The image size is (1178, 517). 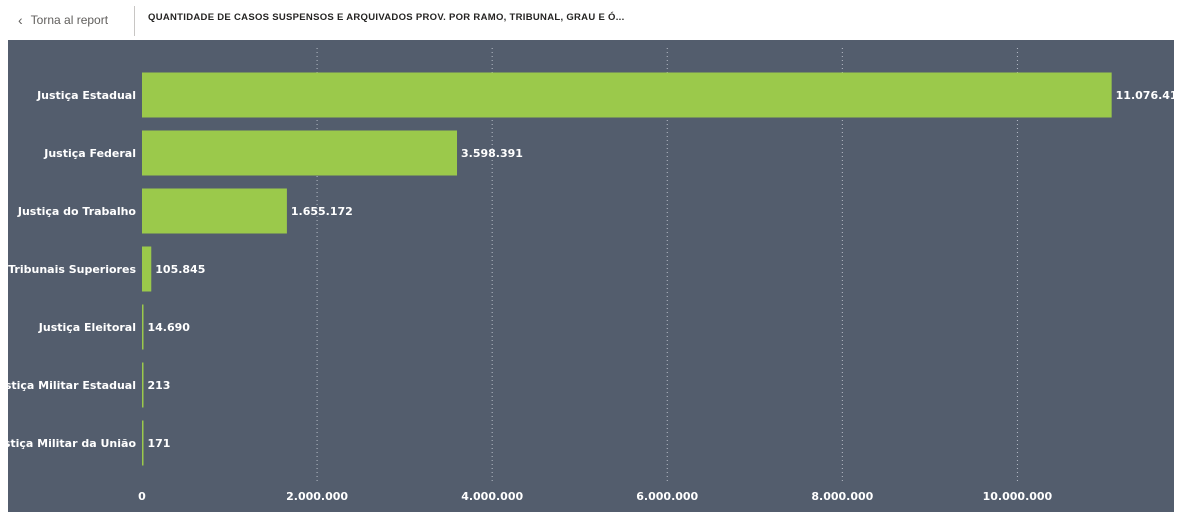 I want to click on category-label: Tribunais Superiores, so click(x=72, y=269).